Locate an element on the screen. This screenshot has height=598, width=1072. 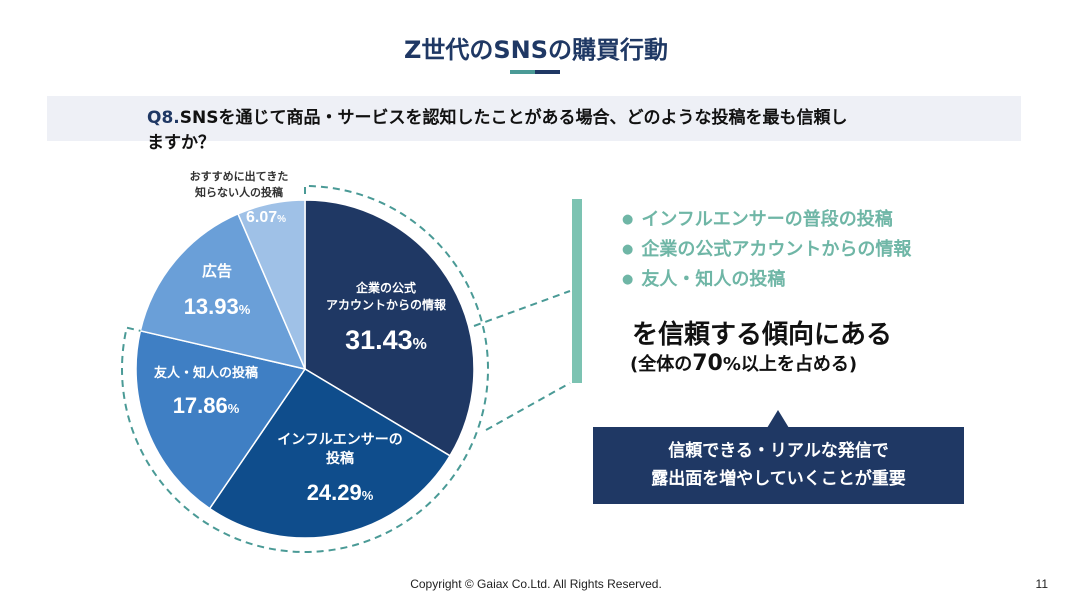
conclusion-main: を信頼する傾向にある is located at coordinates (762, 335).